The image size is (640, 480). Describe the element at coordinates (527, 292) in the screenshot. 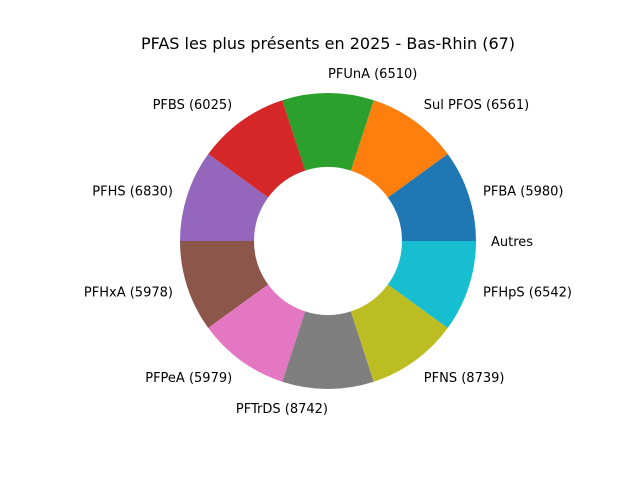

I see `slice-label-pfhps-6542: PFHpS (6542)` at that location.